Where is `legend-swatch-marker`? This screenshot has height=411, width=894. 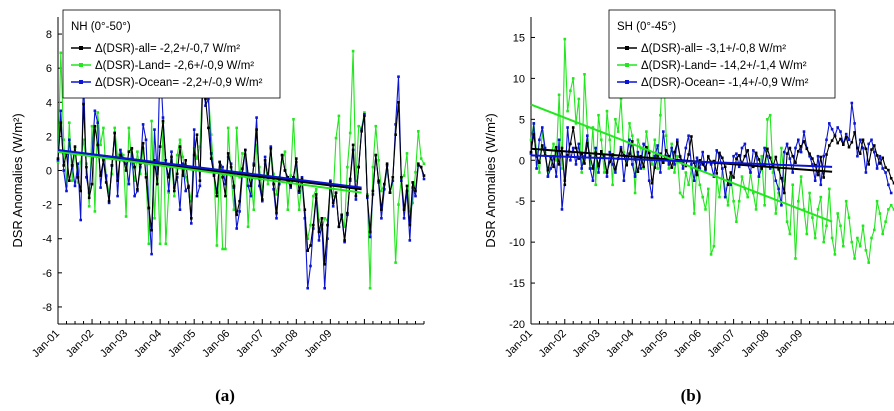 legend-swatch-marker is located at coordinates (627, 82).